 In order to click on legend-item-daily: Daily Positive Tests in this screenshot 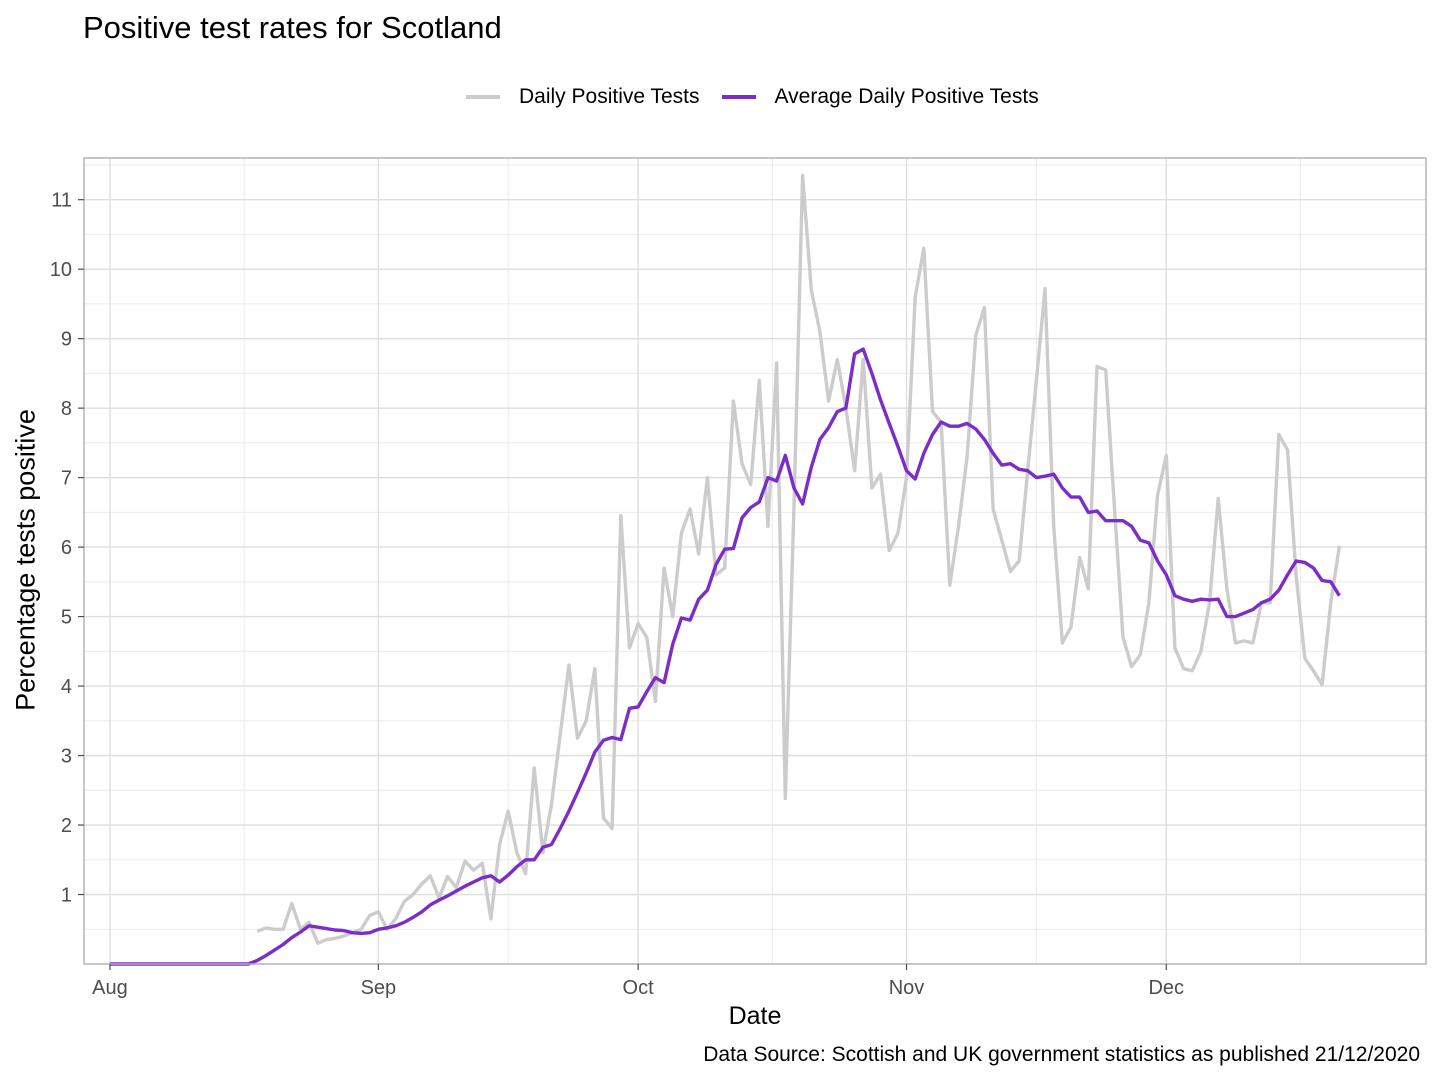, I will do `click(583, 97)`.